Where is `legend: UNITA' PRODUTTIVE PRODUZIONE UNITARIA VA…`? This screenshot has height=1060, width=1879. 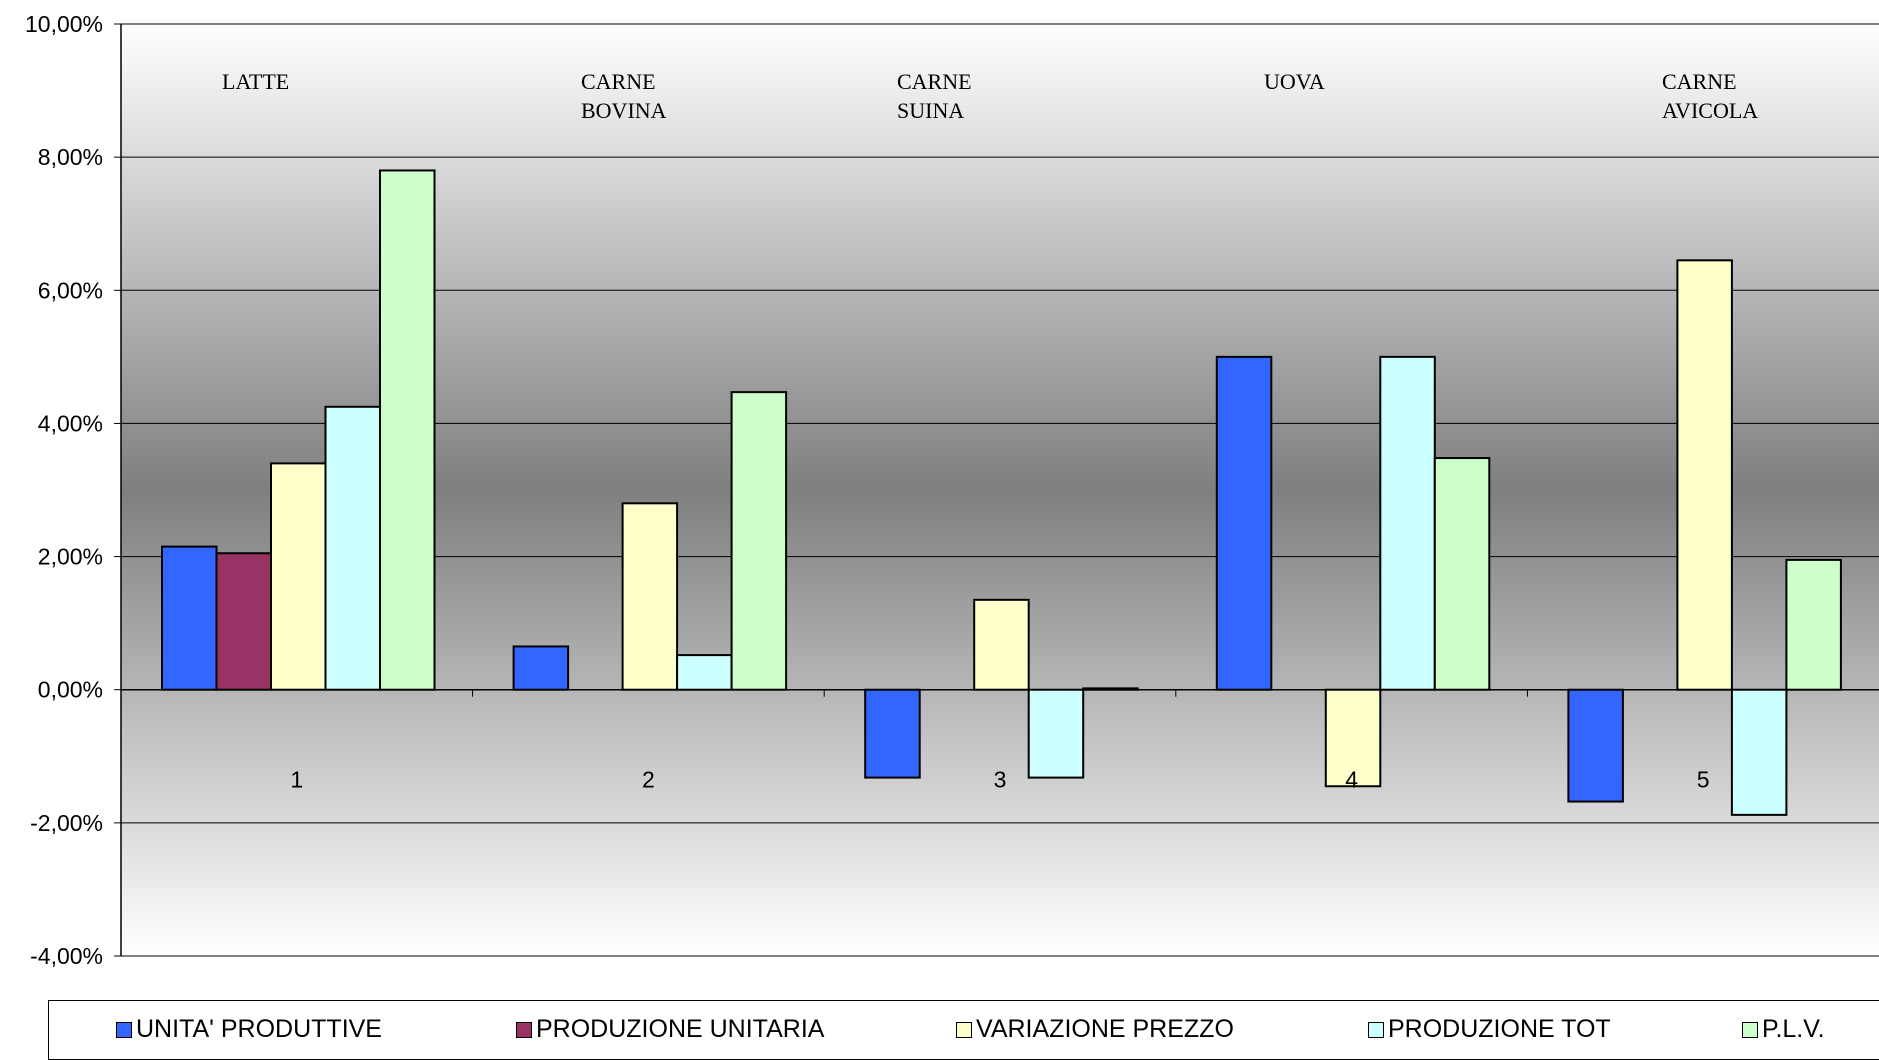
legend: UNITA' PRODUTTIVE PRODUZIONE UNITARIA VA… is located at coordinates (963, 1030).